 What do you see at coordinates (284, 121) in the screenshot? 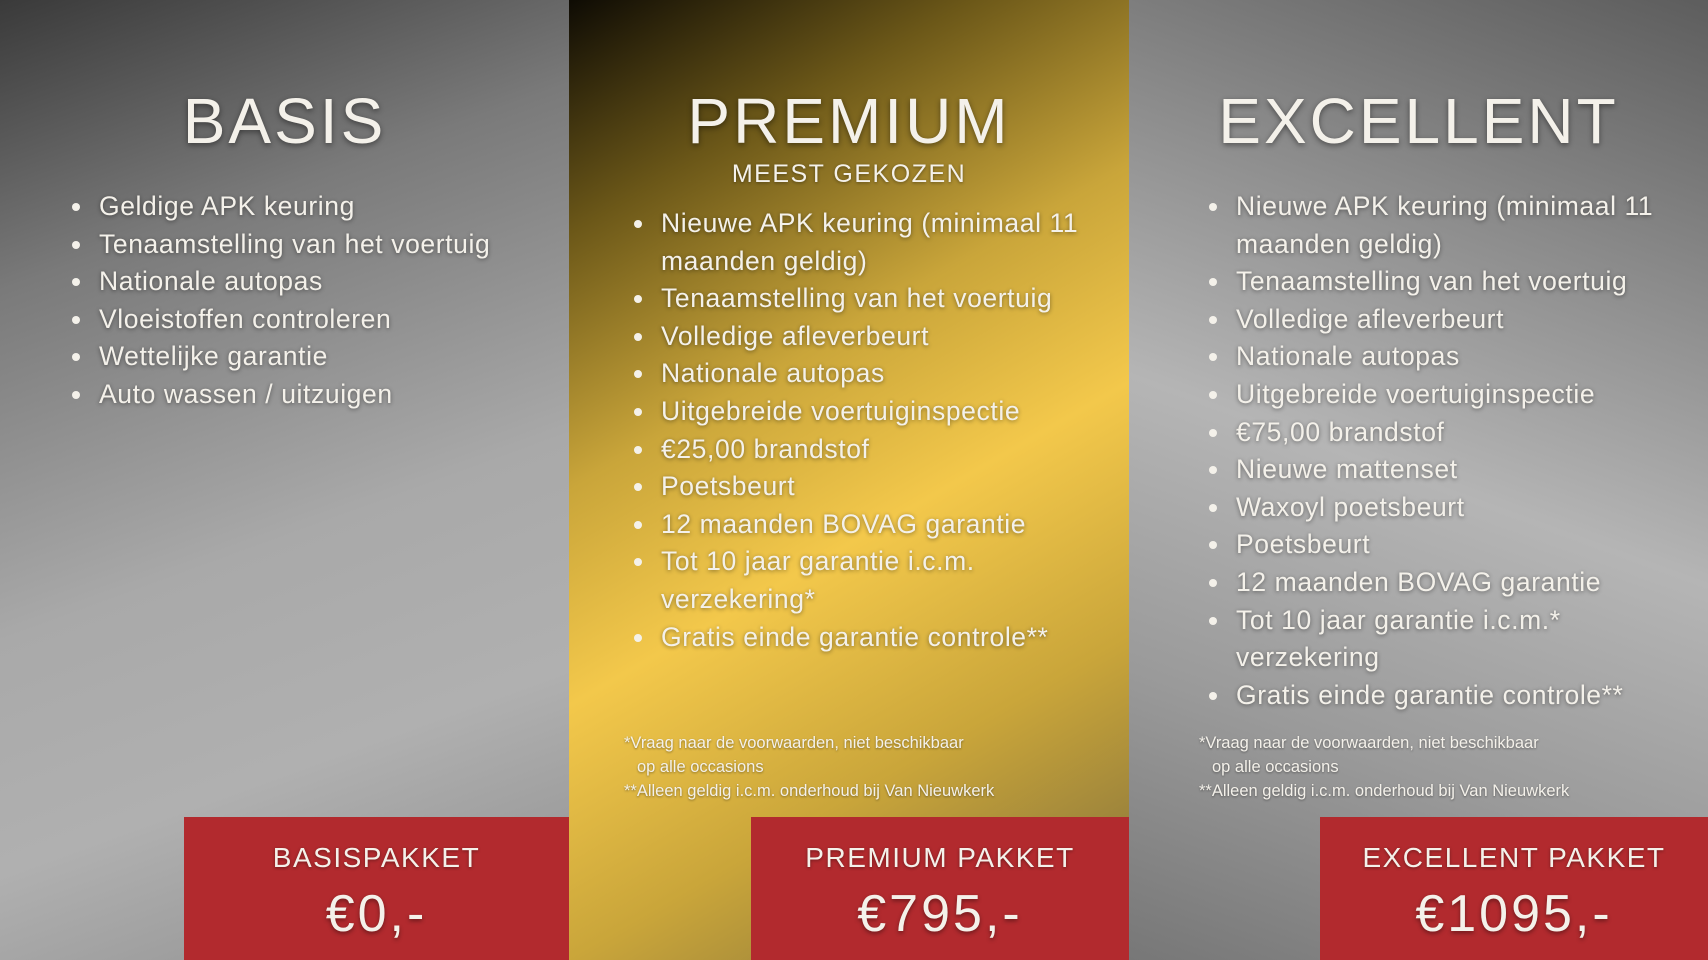
I see `basis-title: BASIS` at bounding box center [284, 121].